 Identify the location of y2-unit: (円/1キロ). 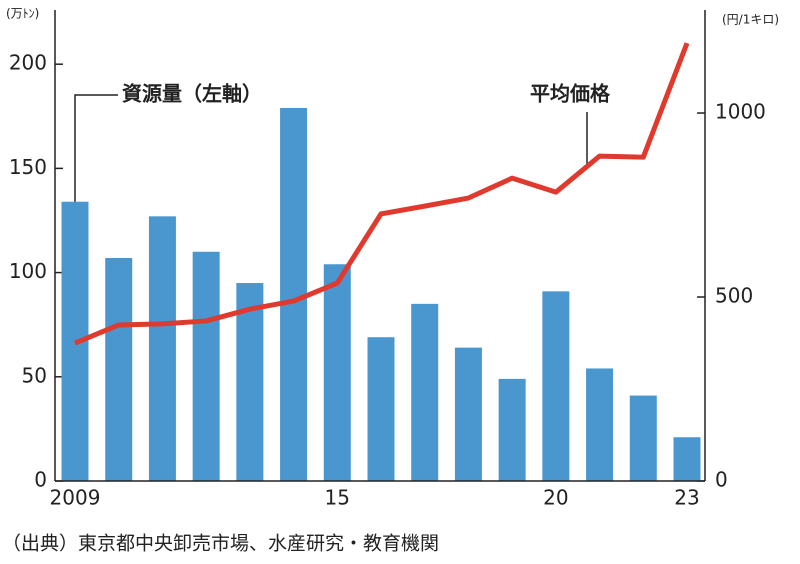
(750, 20).